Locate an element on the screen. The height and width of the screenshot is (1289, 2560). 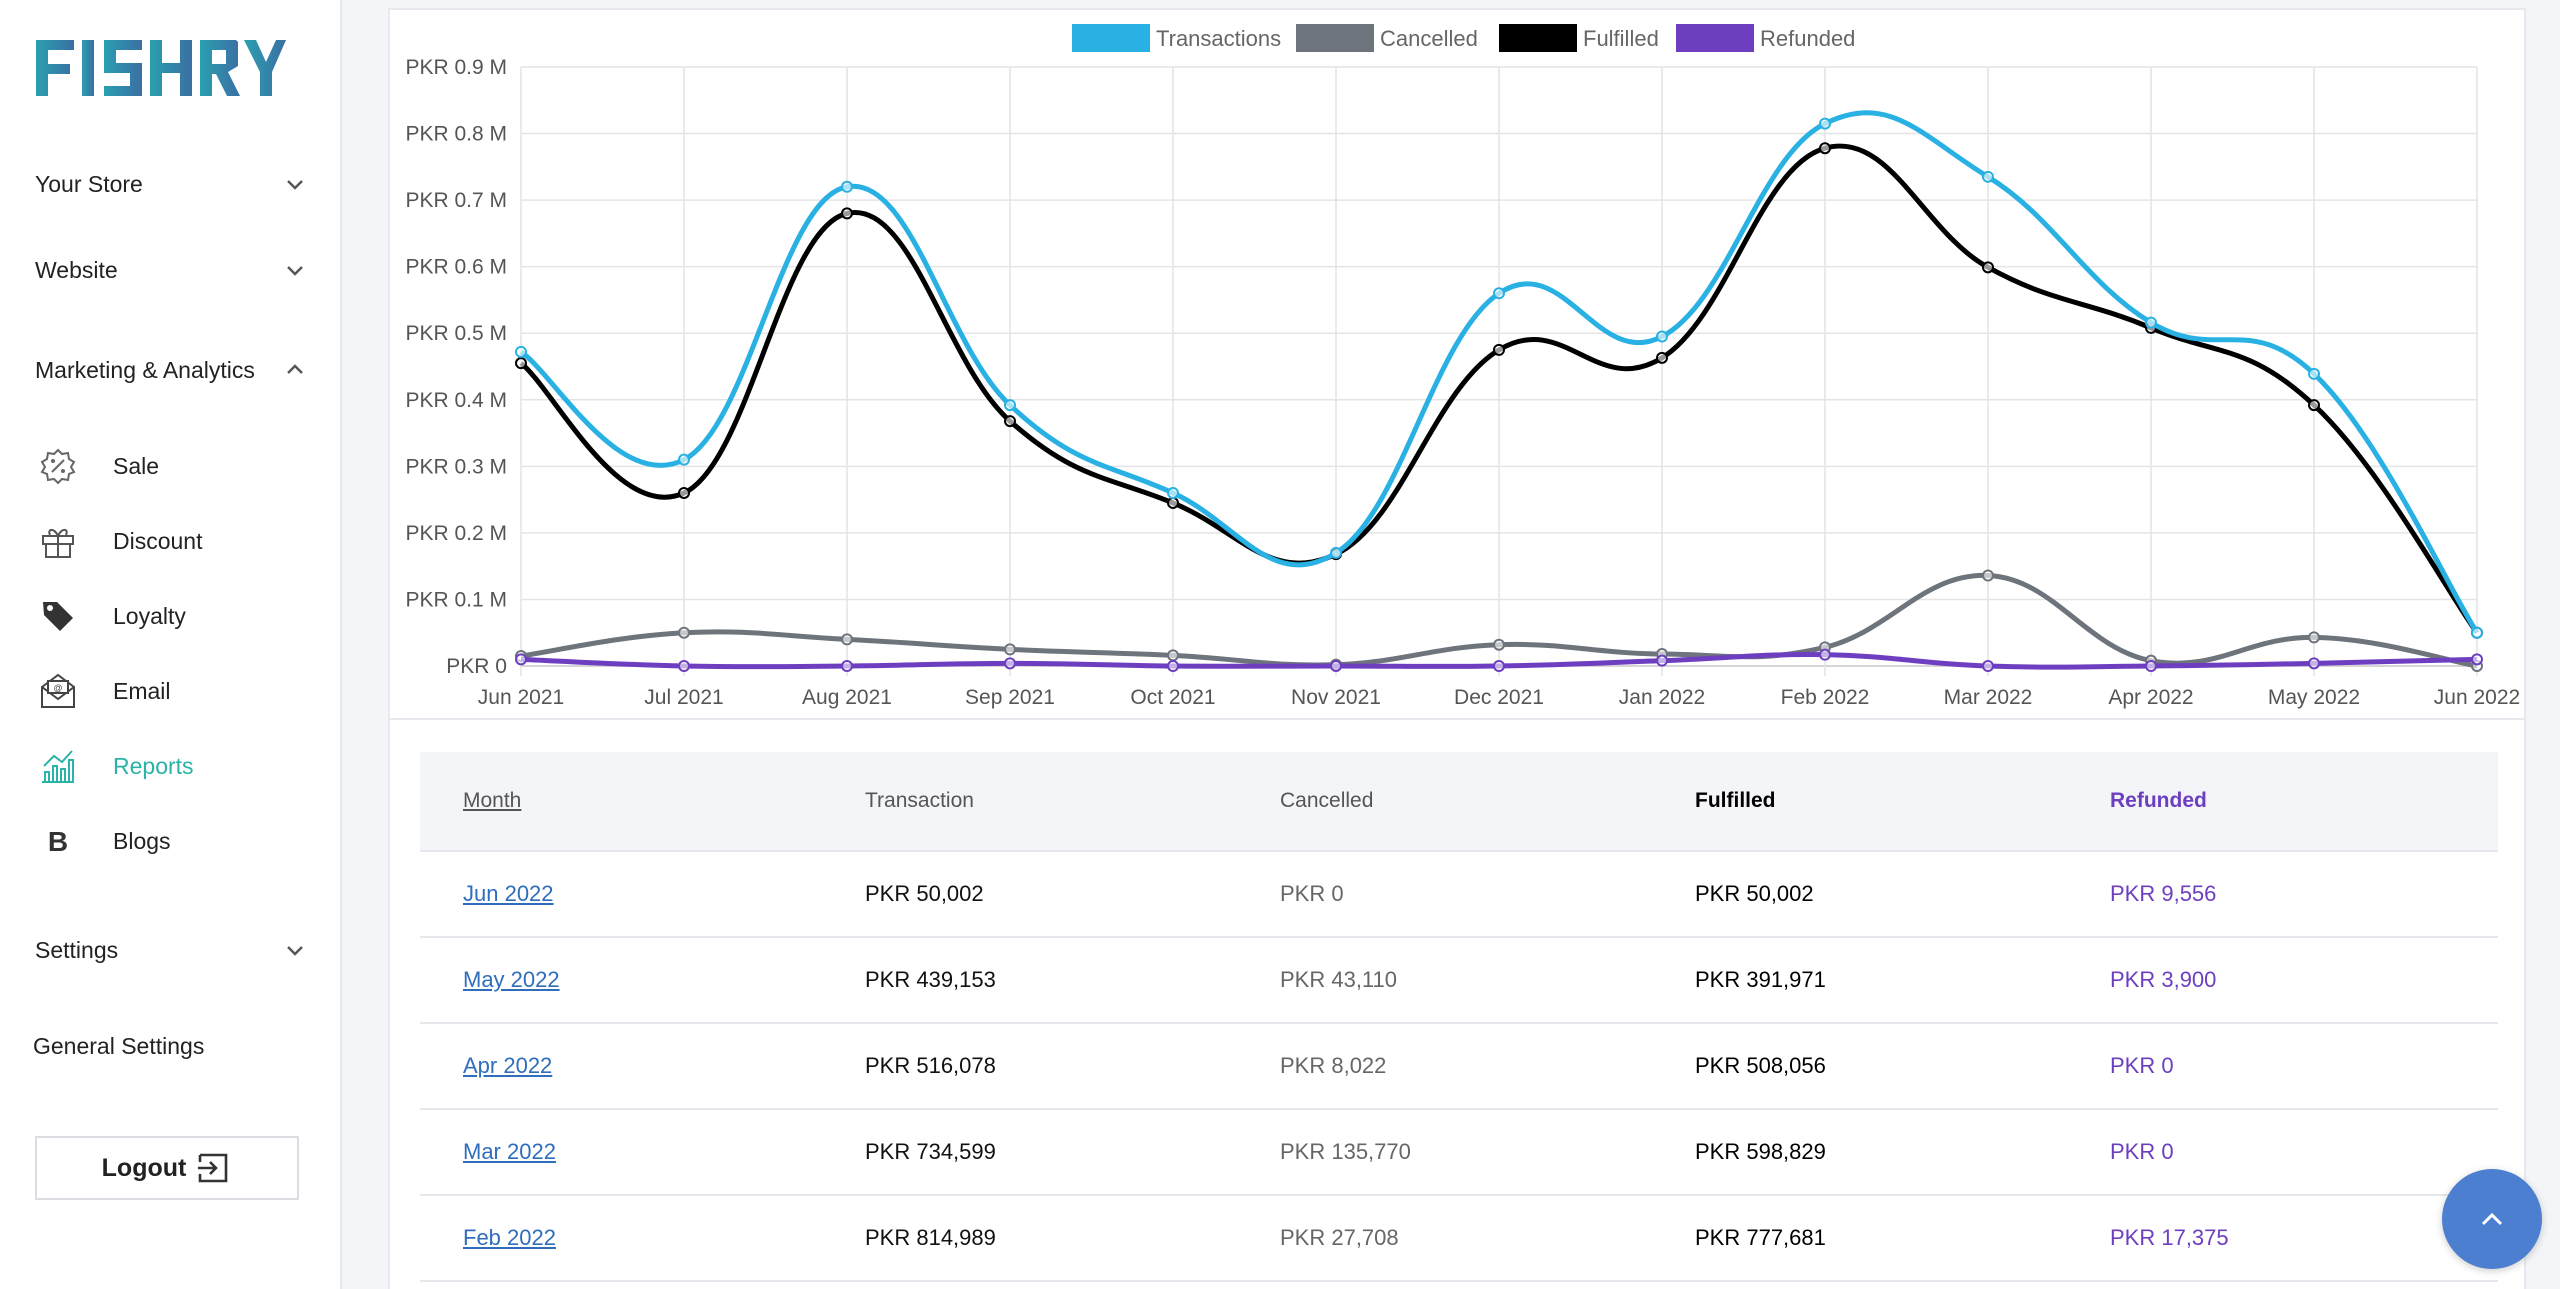
x-tick-label: Nov 2021 is located at coordinates (1336, 697).